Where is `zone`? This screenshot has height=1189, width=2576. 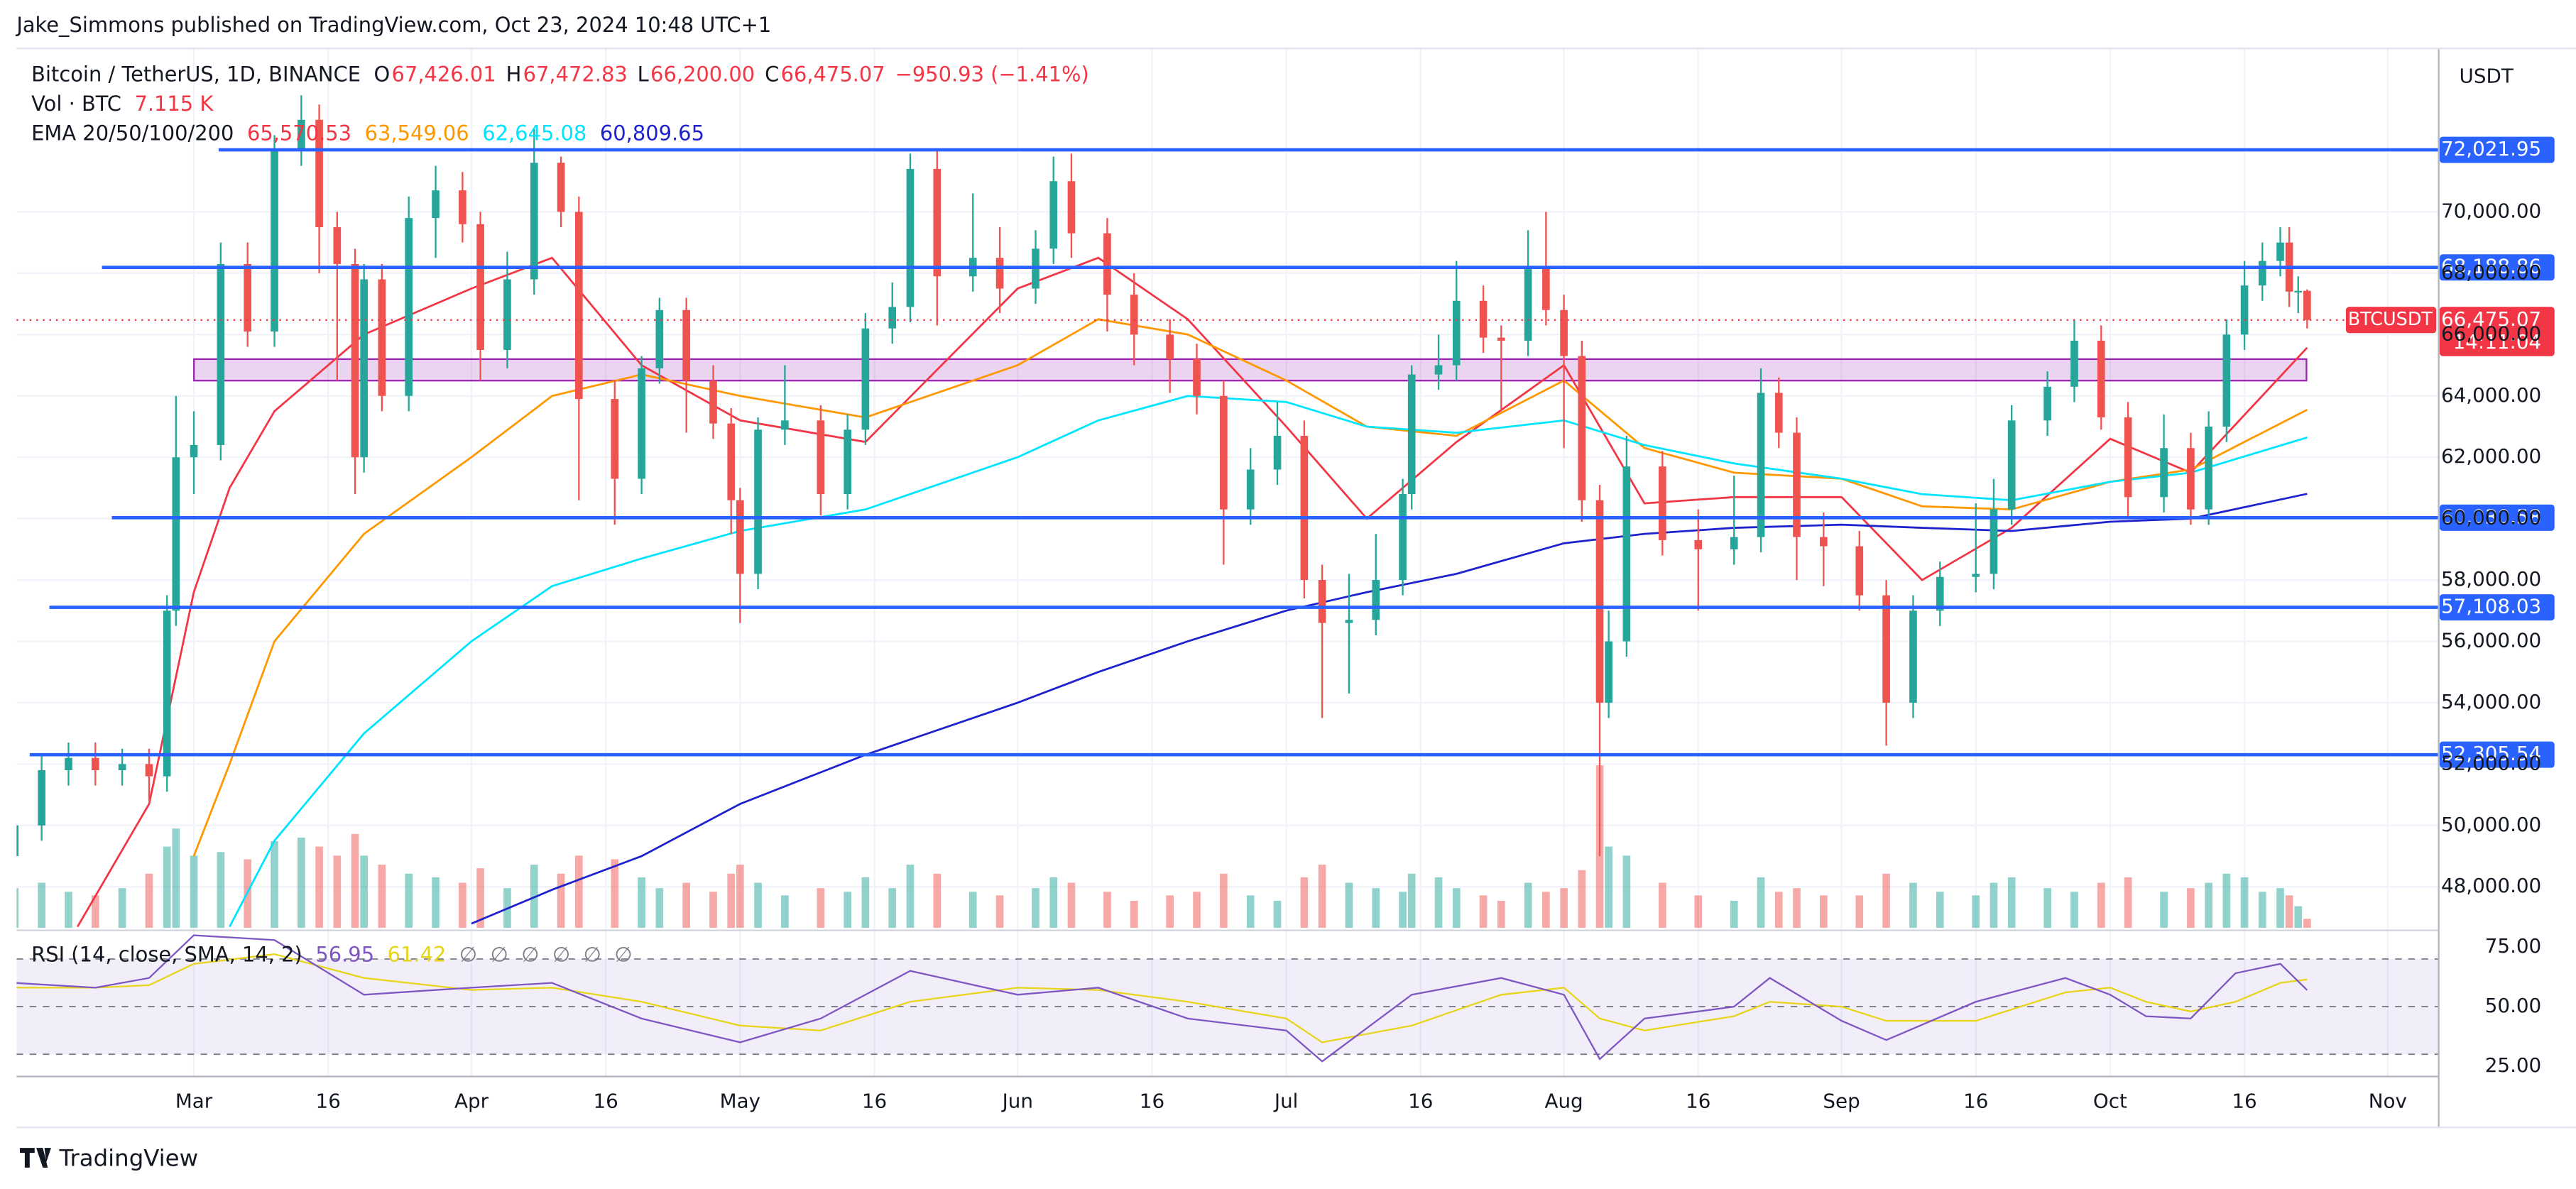 zone is located at coordinates (1250, 370).